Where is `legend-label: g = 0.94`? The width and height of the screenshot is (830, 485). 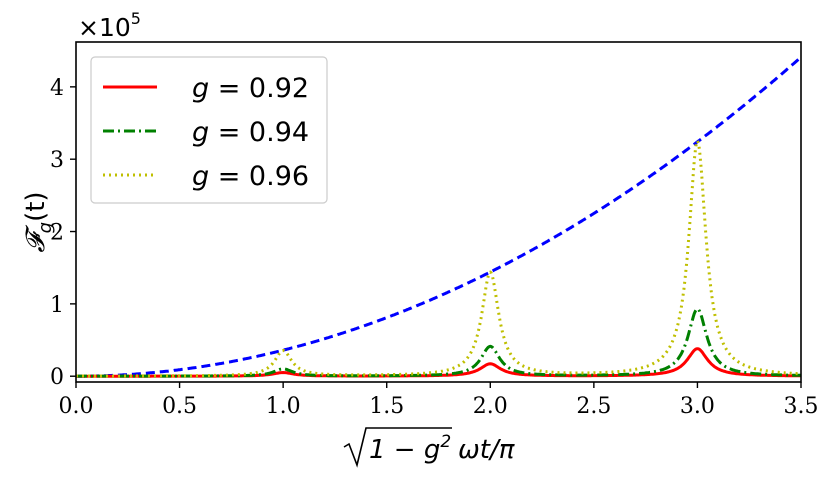 legend-label: g = 0.94 is located at coordinates (250, 132).